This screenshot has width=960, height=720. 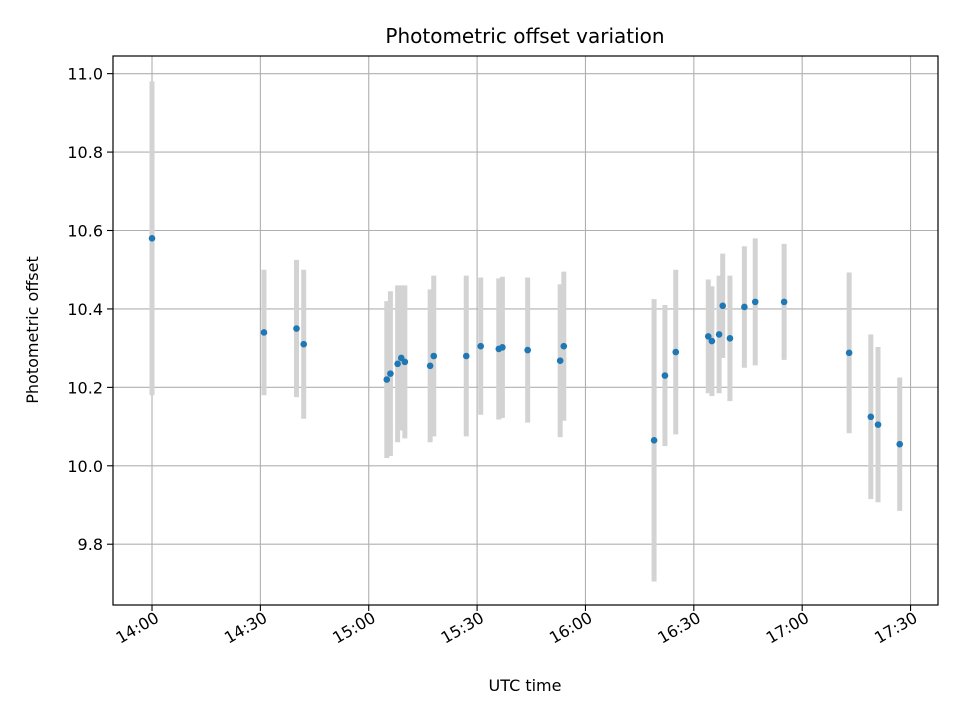 I want to click on y-axis: 9.8 10.0 10.2 10.4 10.6 10.8 11.0, so click(x=90, y=309).